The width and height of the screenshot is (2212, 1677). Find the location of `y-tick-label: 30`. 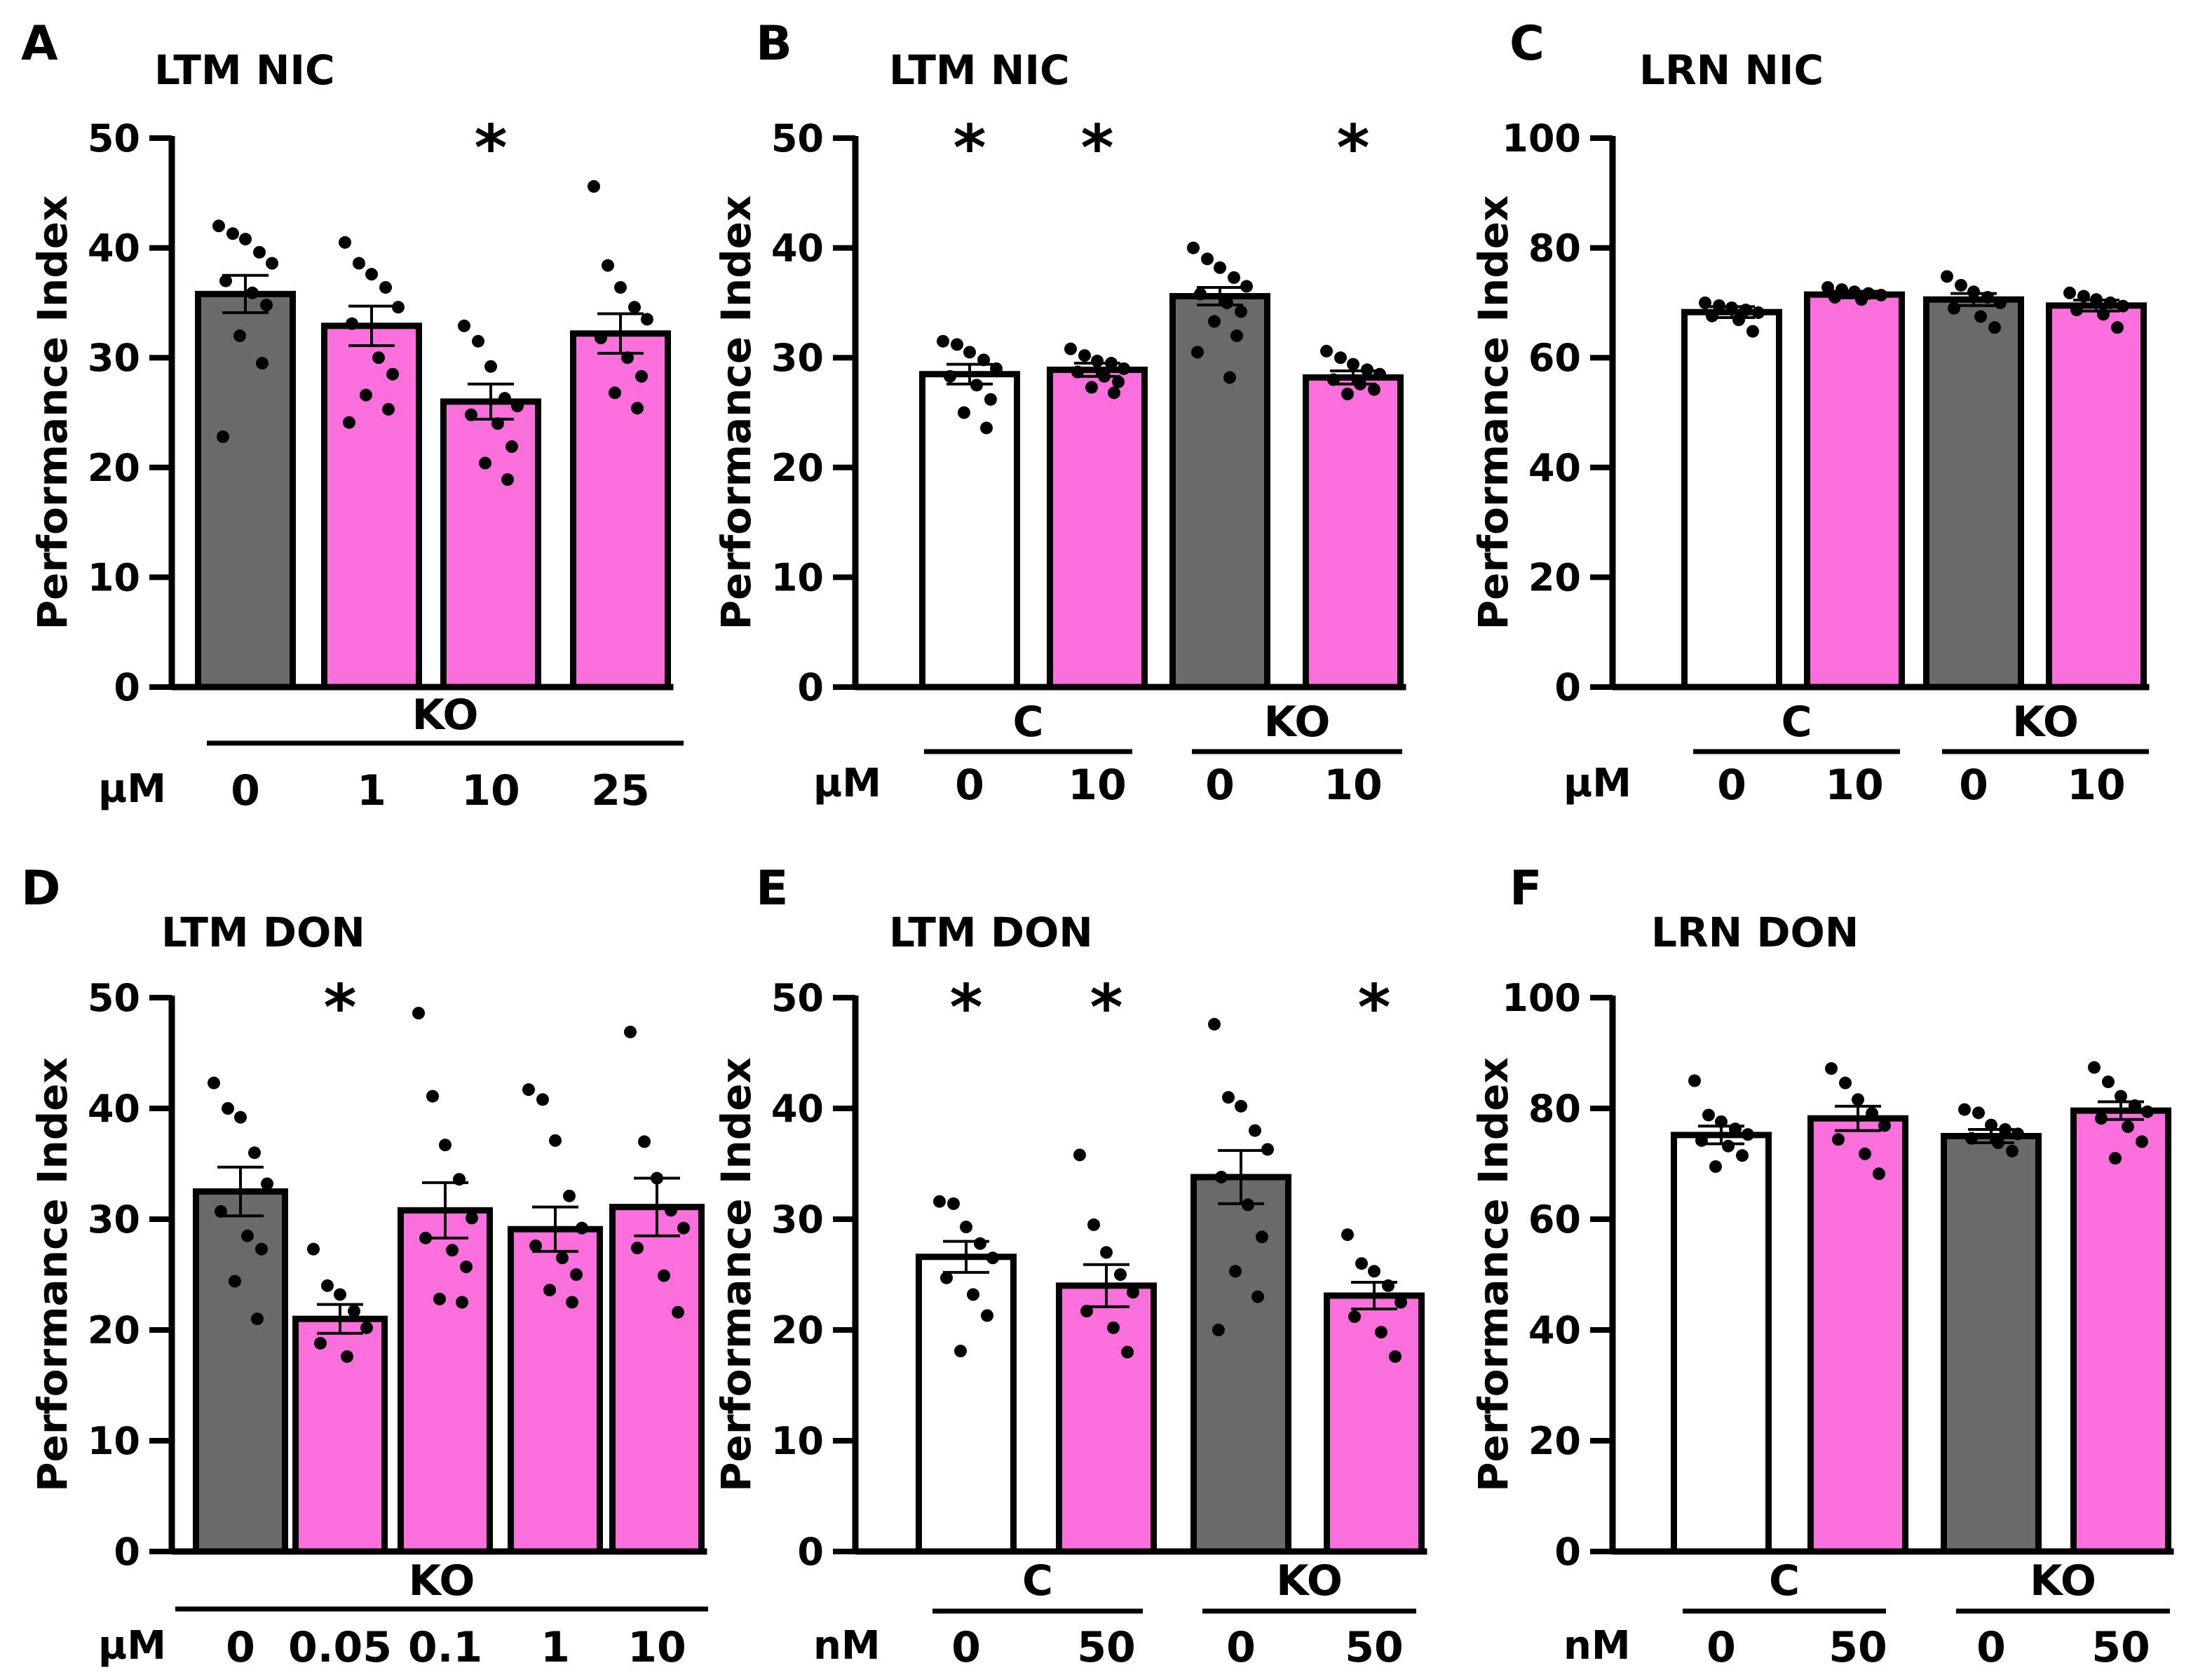

y-tick-label: 30 is located at coordinates (797, 1219).